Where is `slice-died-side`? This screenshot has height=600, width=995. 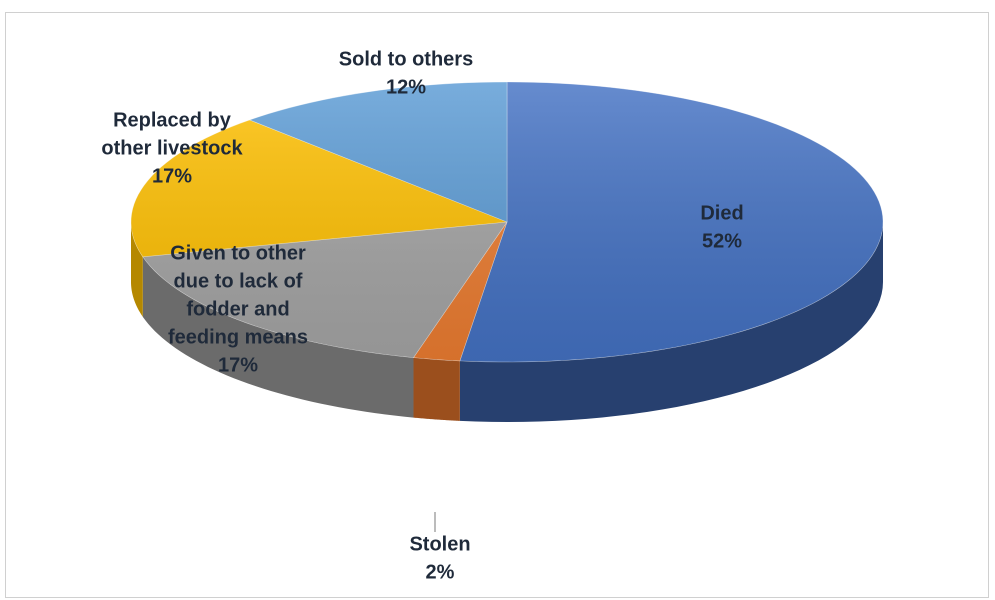 slice-died-side is located at coordinates (671, 322).